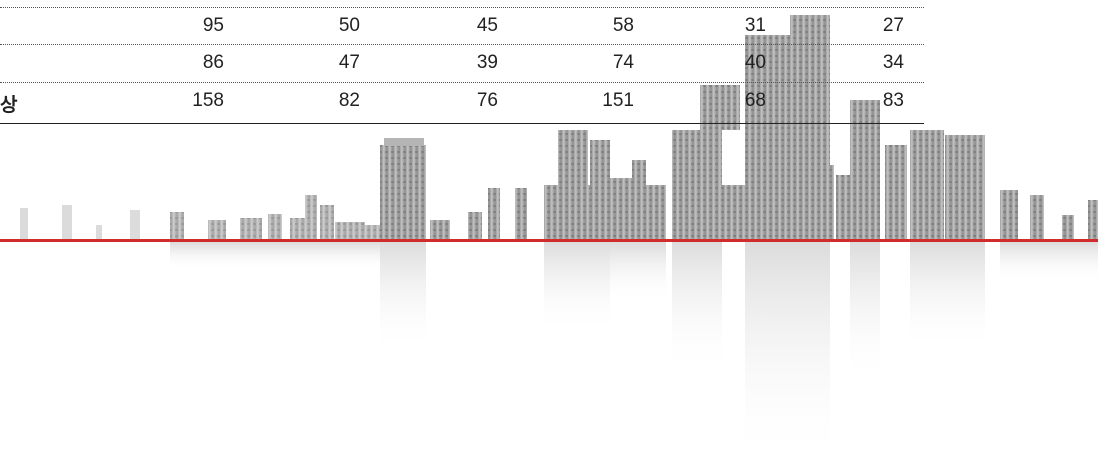  What do you see at coordinates (893, 25) in the screenshot?
I see `table-cell: 27` at bounding box center [893, 25].